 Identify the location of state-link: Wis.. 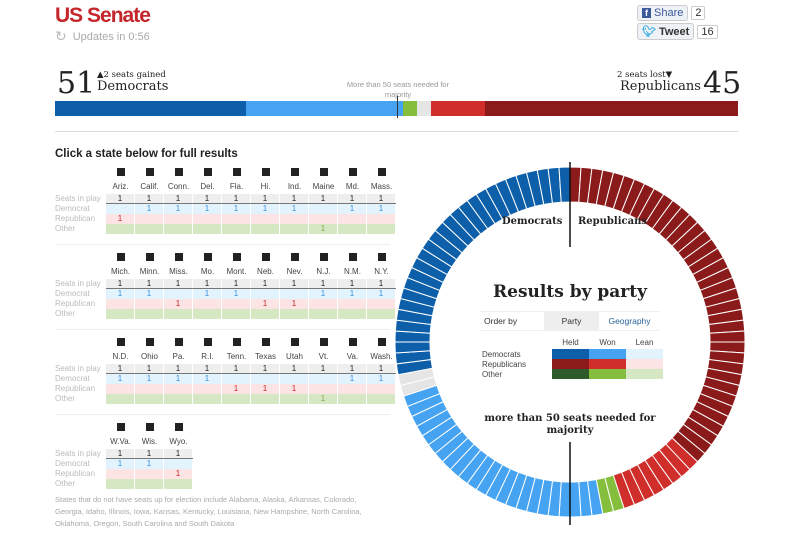
(149, 434).